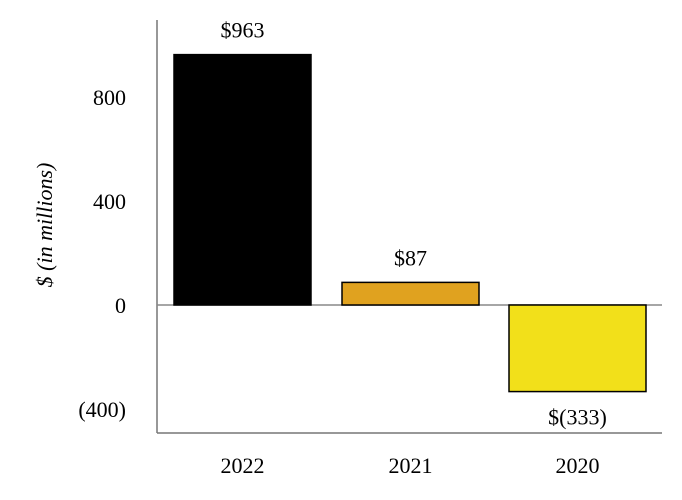 This screenshot has height=500, width=682. I want to click on x-category-label: 2022, so click(243, 465).